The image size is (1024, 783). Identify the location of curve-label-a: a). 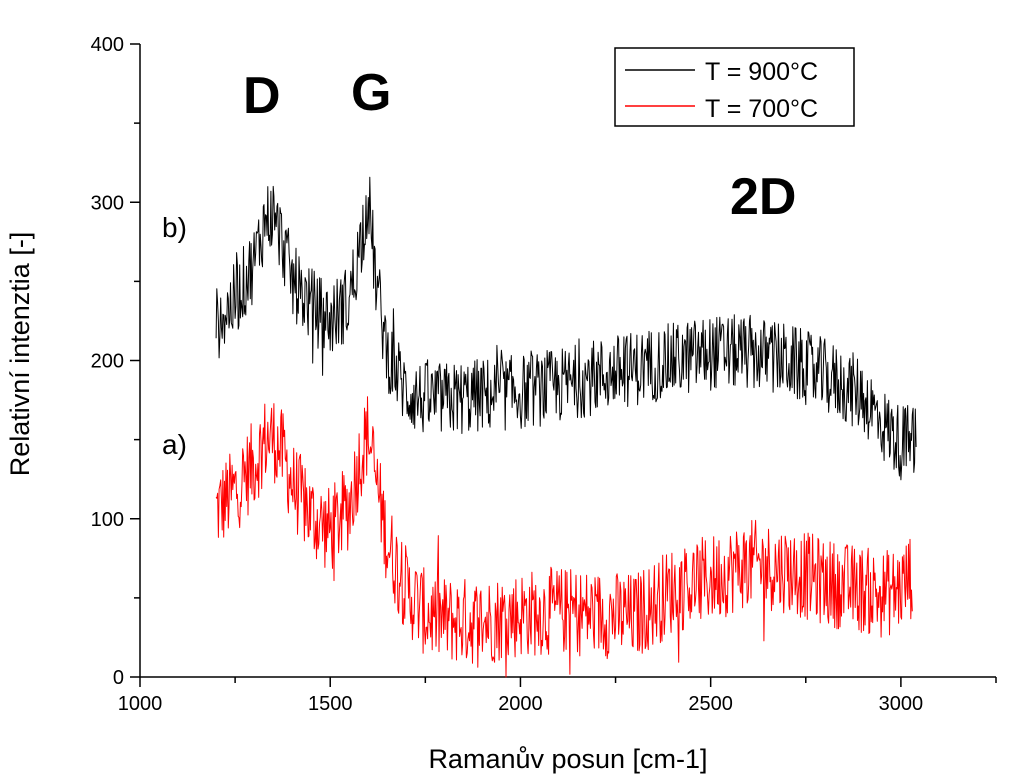
(174, 444).